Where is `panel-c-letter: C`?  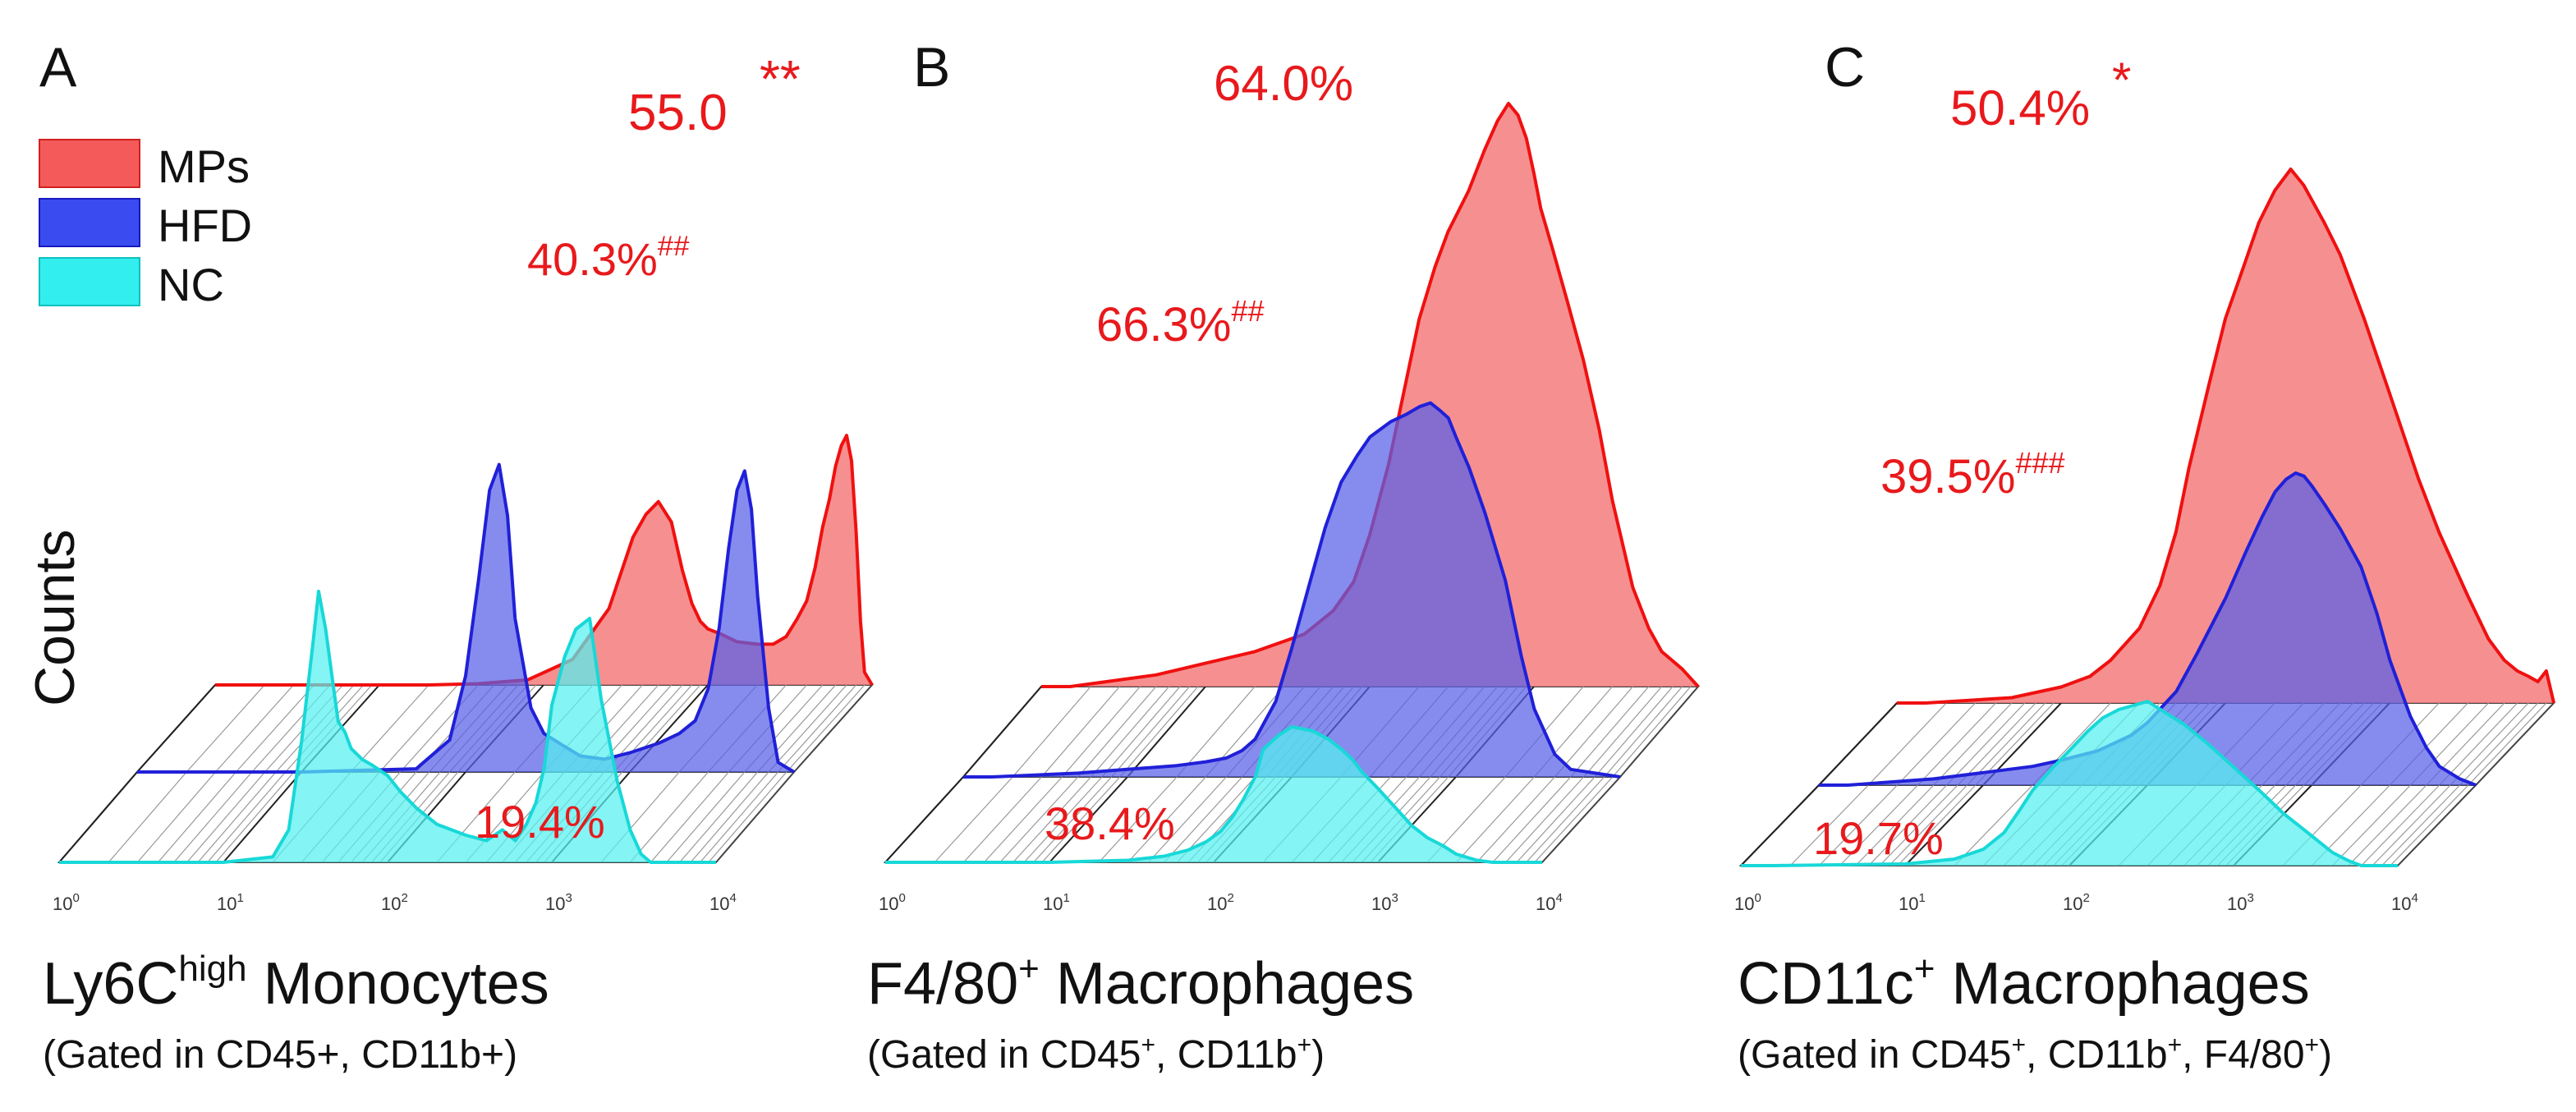
panel-c-letter: C is located at coordinates (1845, 67).